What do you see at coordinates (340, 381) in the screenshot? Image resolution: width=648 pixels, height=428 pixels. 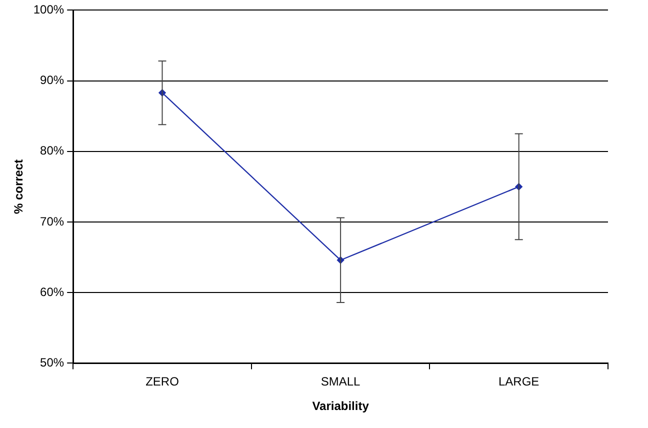 I see `x-tick-label: SMALL` at bounding box center [340, 381].